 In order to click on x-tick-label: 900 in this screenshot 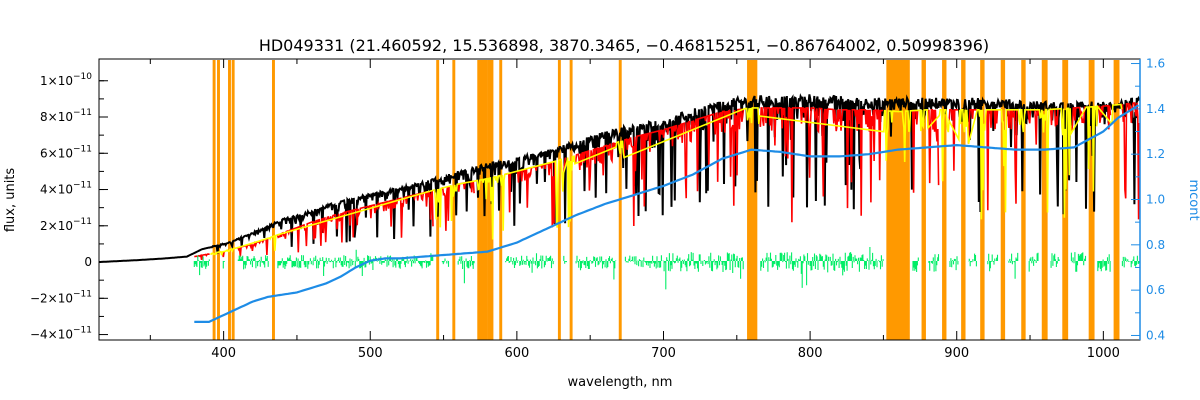, I will do `click(956, 353)`.